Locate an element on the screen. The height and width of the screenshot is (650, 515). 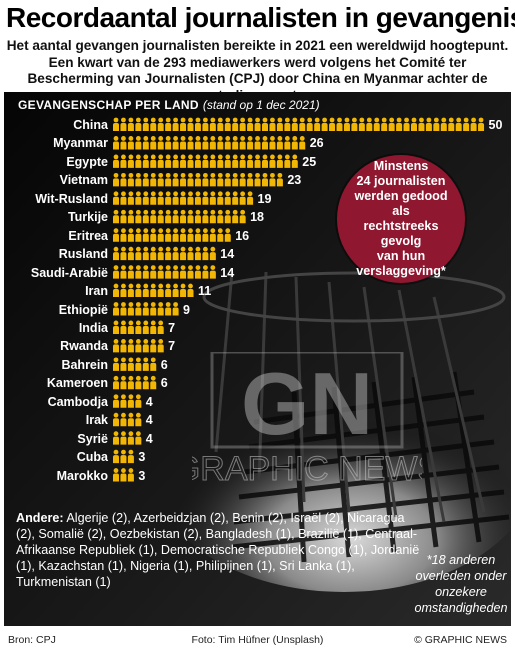
bar-value-label: 11 is located at coordinates (204, 291).